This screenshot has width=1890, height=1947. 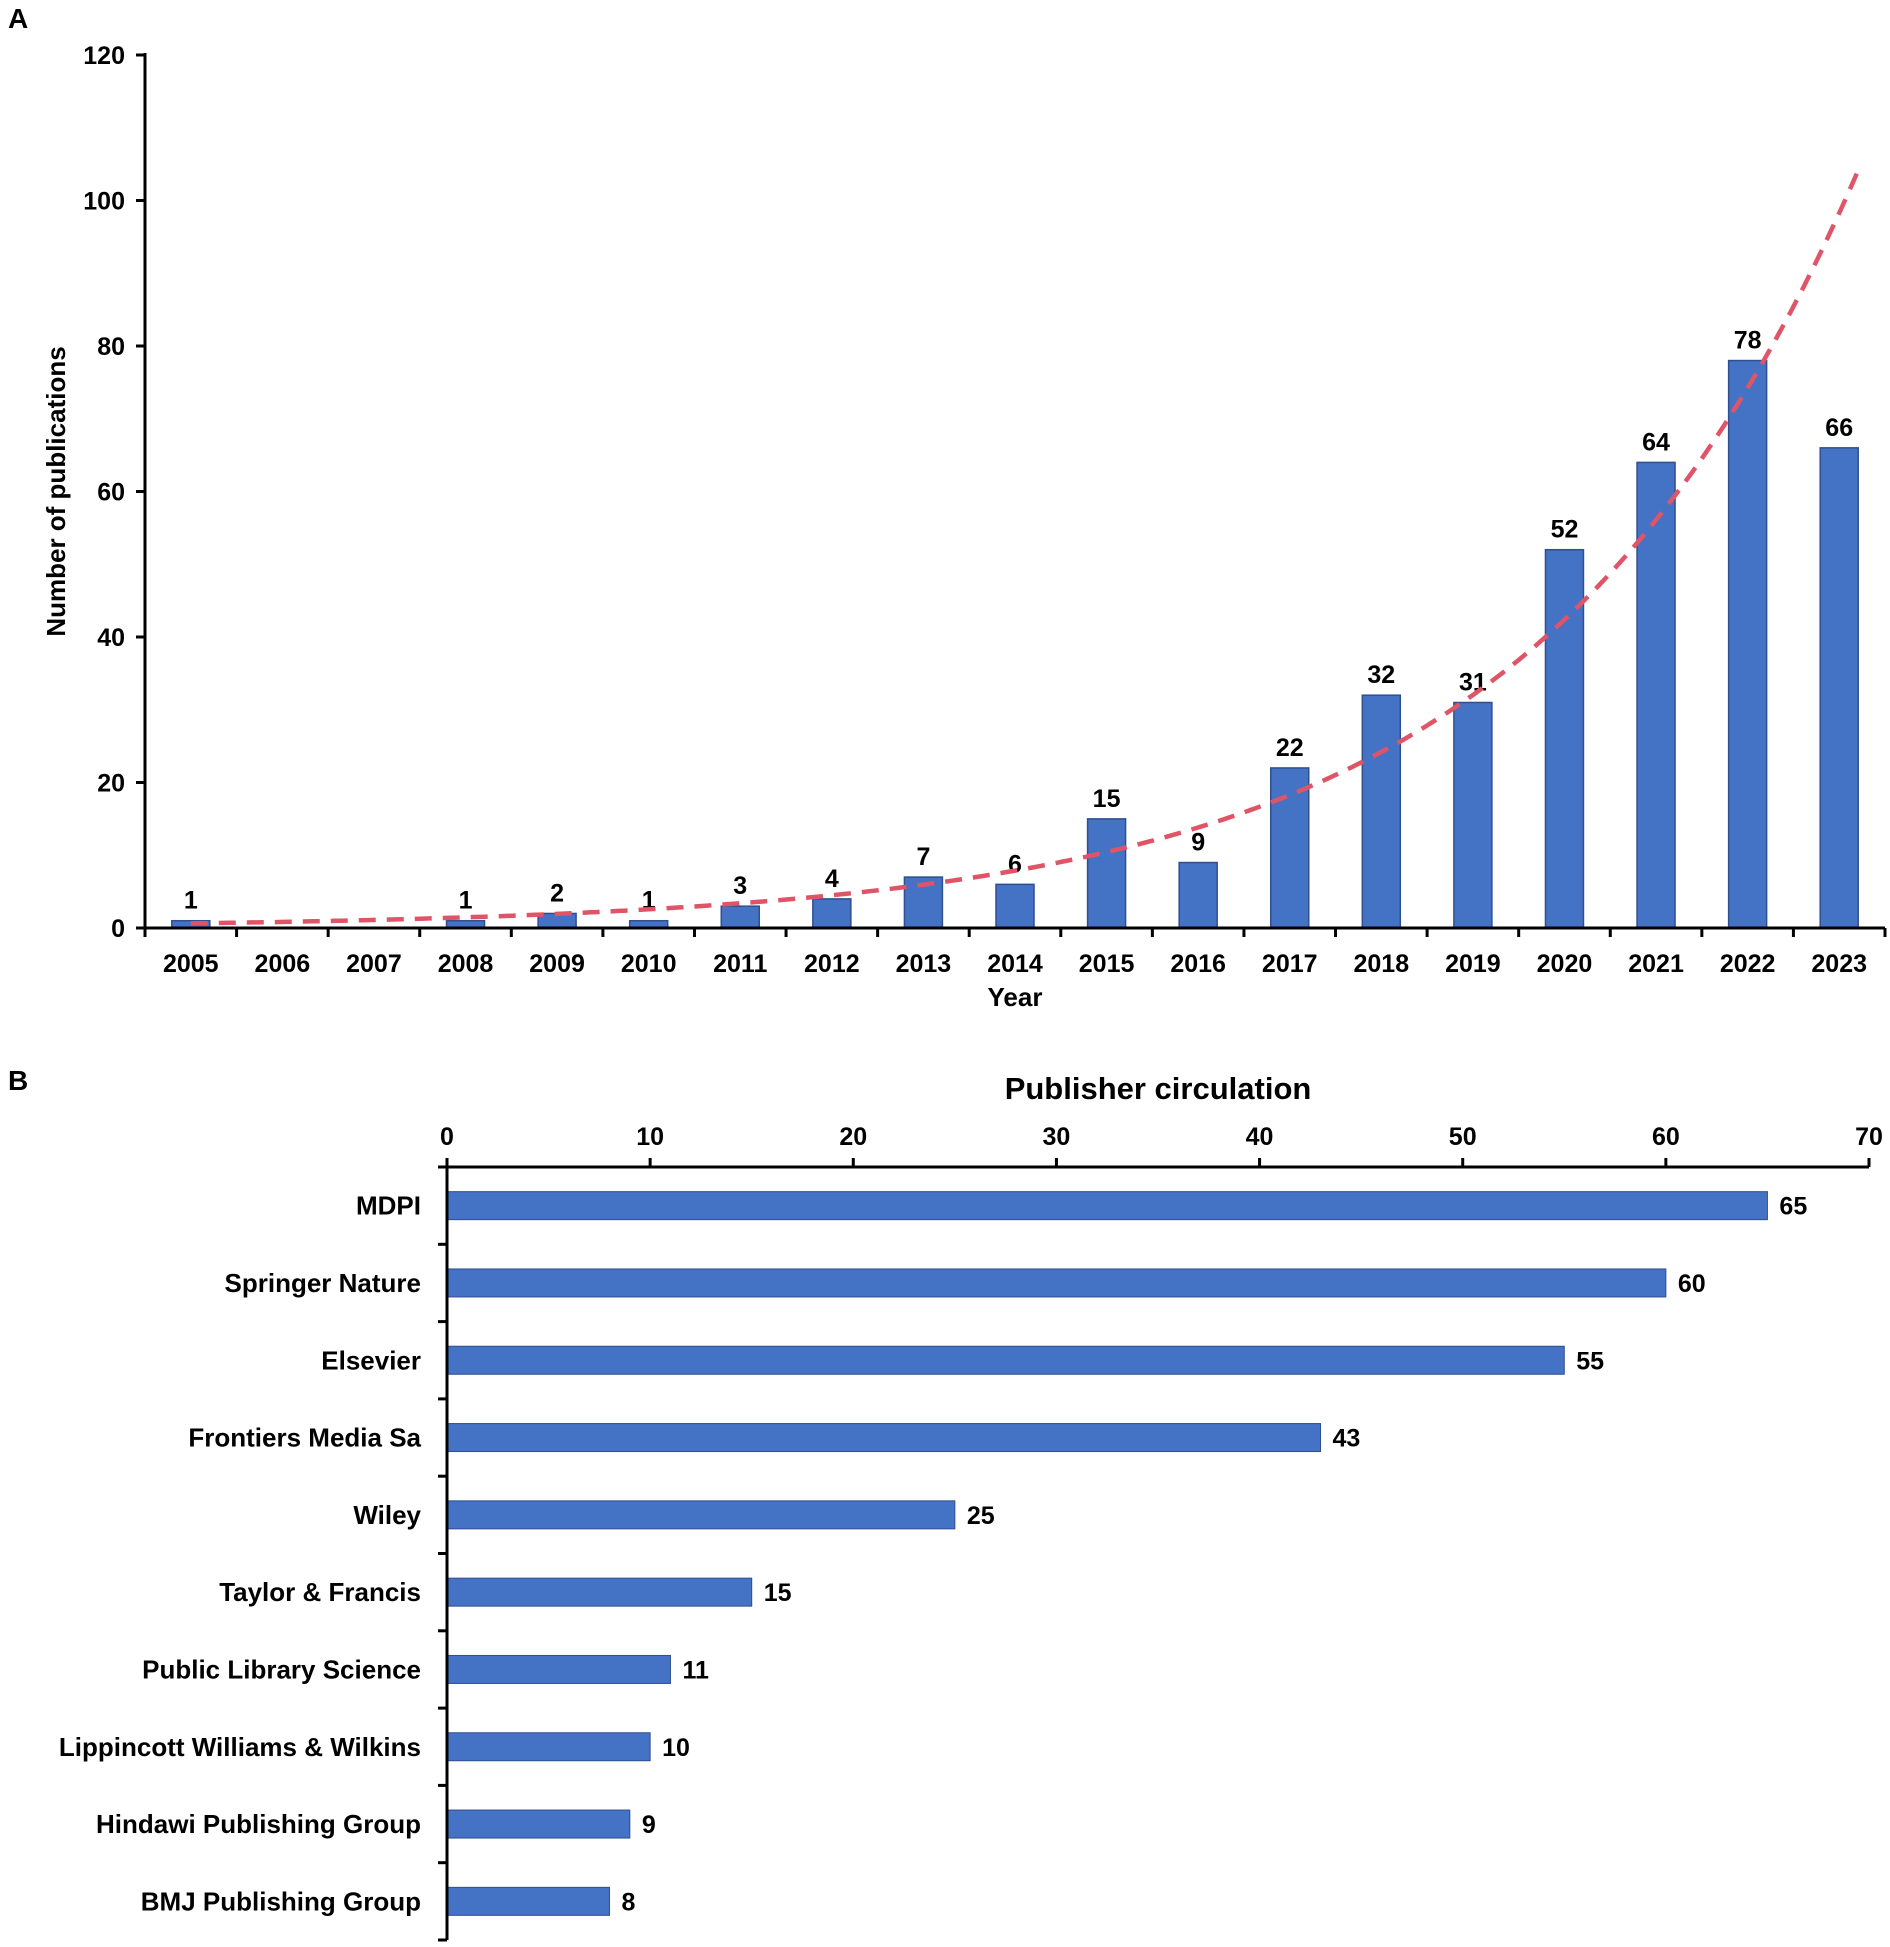 I want to click on x-axis-title: Year, so click(x=1015, y=997).